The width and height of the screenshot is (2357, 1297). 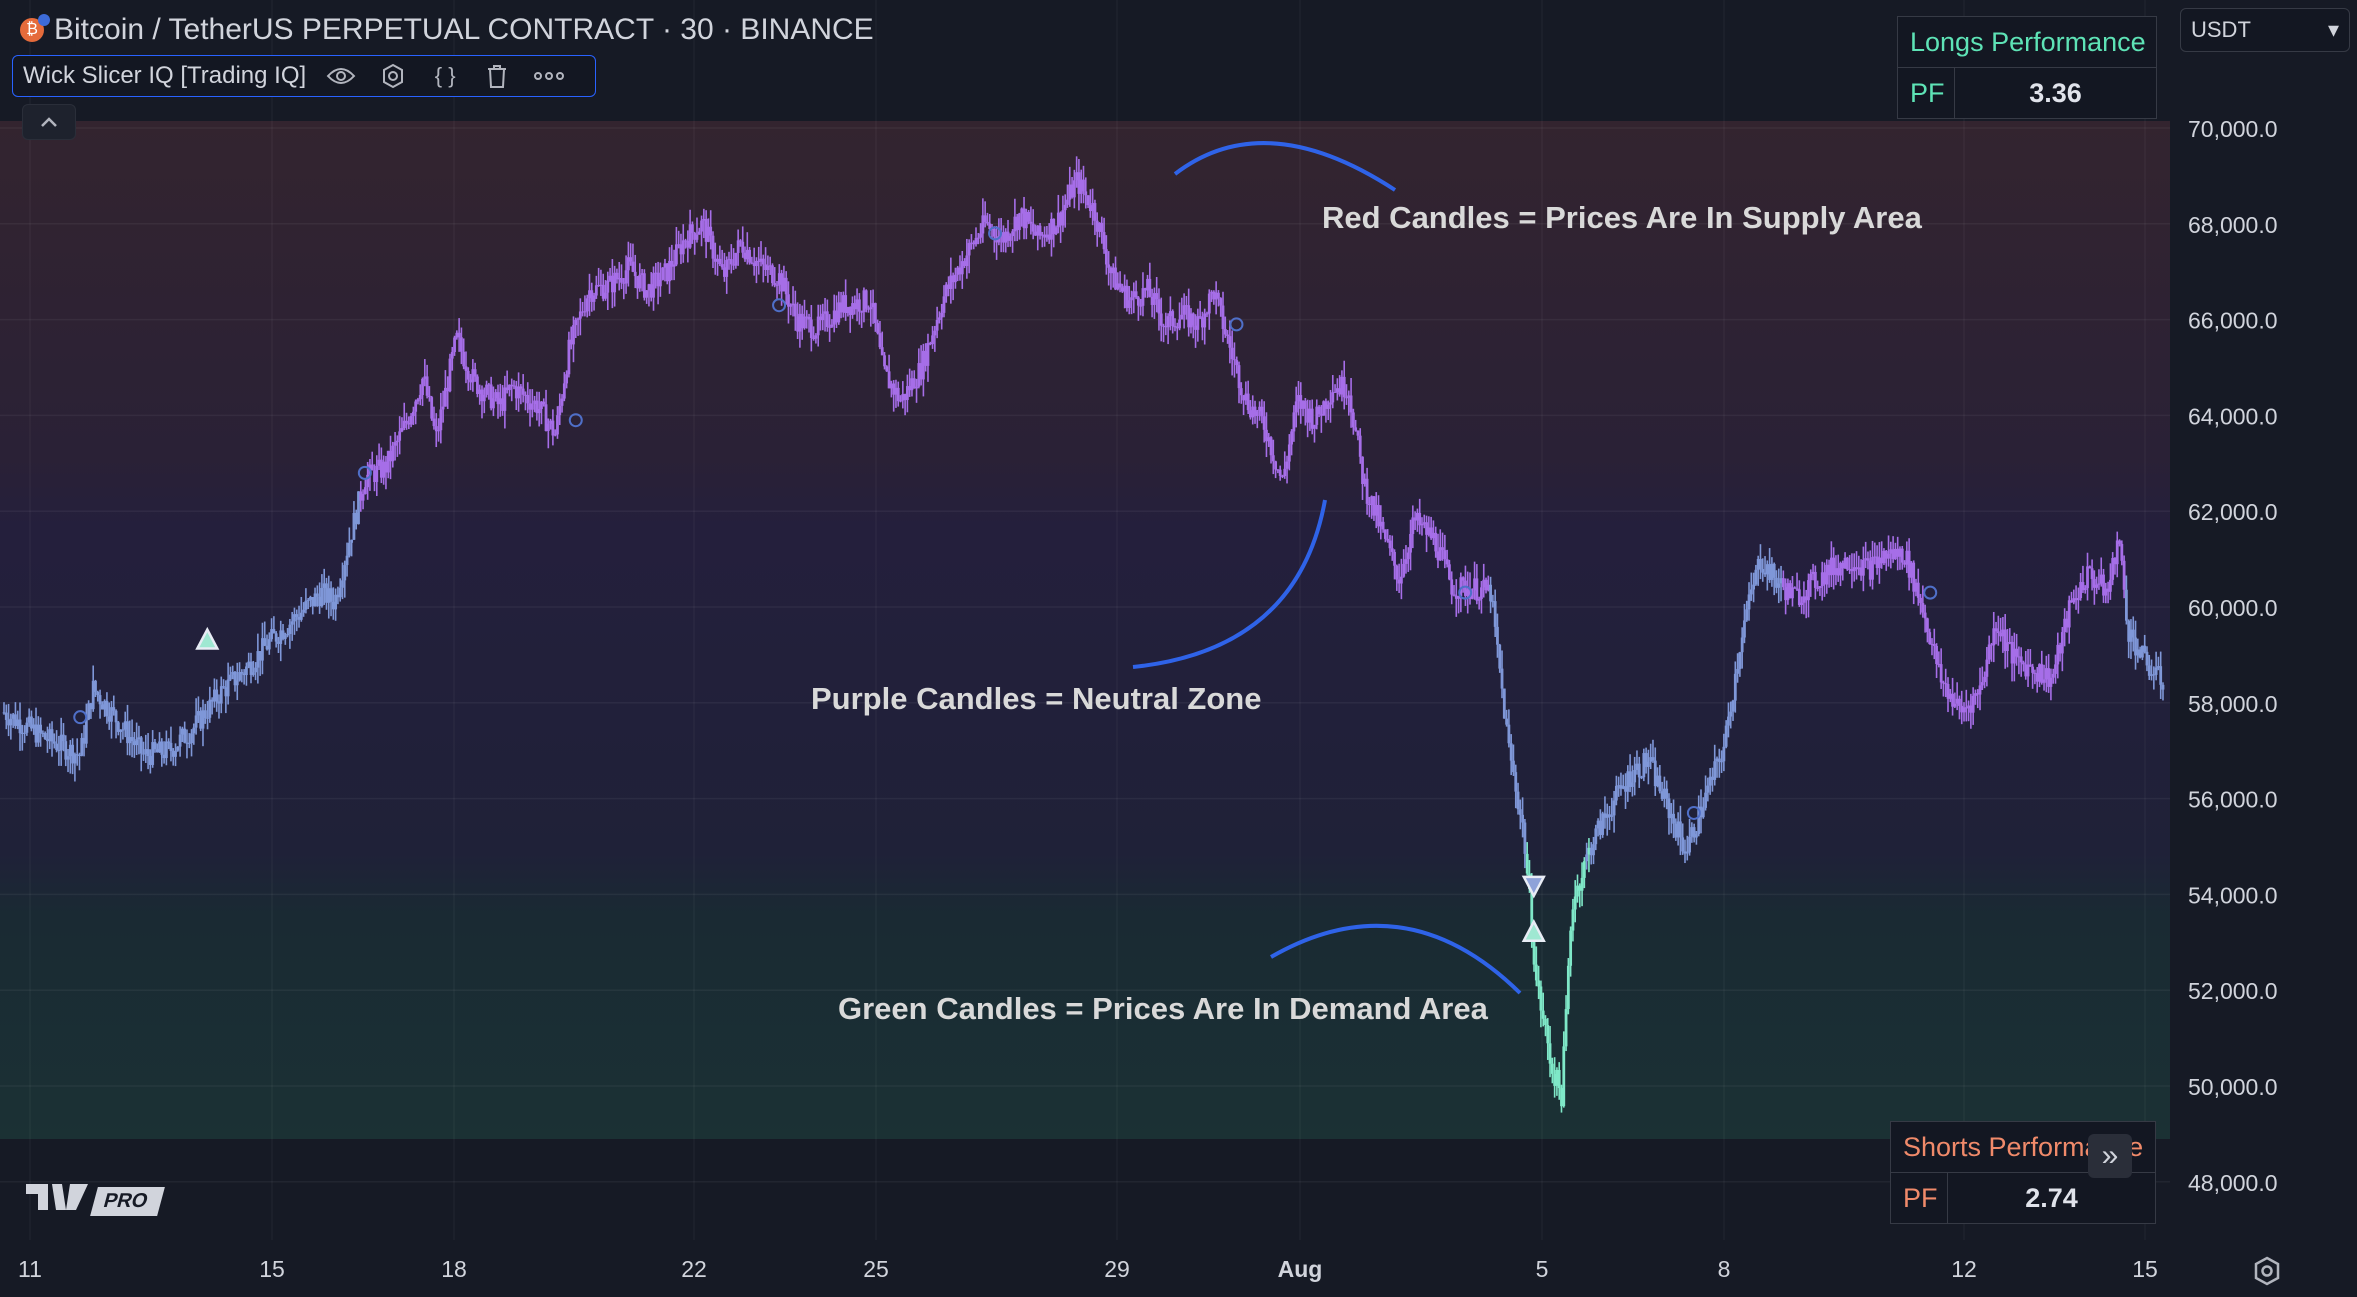 What do you see at coordinates (2265, 30) in the screenshot?
I see `currency-select: USDT ▾` at bounding box center [2265, 30].